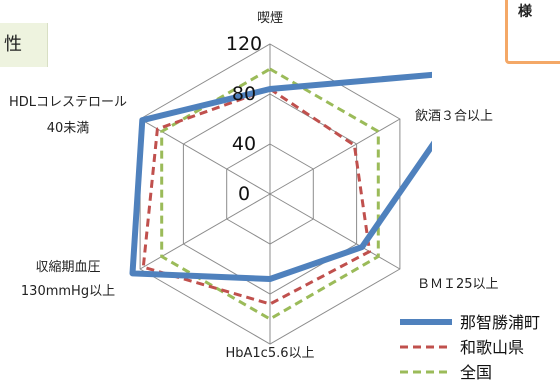 The width and height of the screenshot is (560, 385). Describe the element at coordinates (476, 372) in the screenshot. I see `legend-label: 全国` at that location.